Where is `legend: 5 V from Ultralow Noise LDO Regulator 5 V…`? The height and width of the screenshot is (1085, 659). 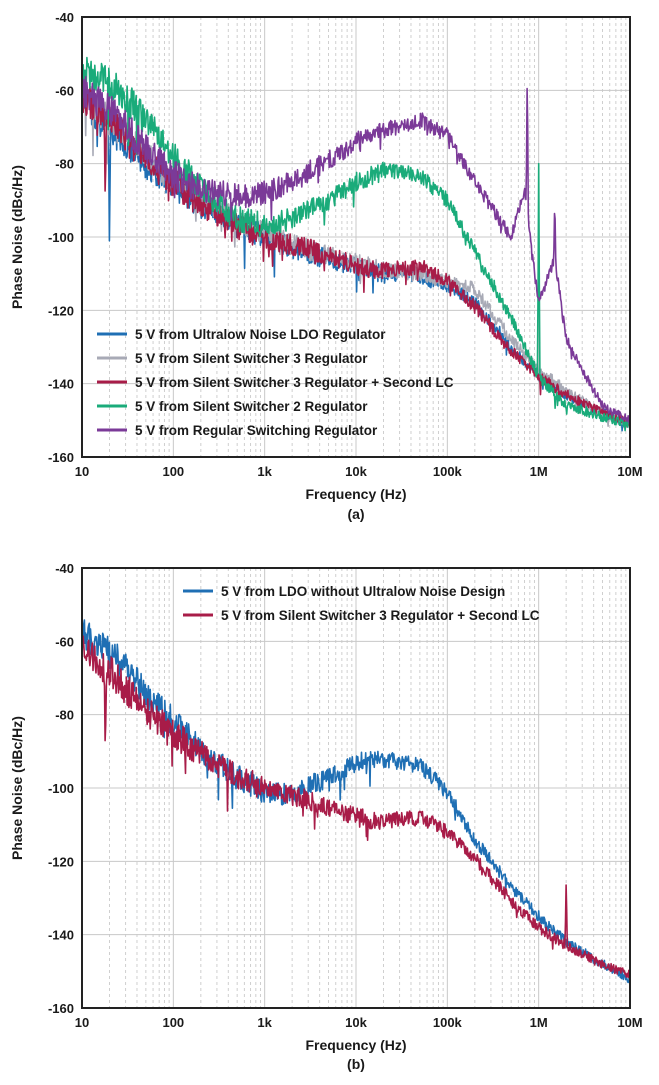 legend: 5 V from Ultralow Noise LDO Regulator 5 V… is located at coordinates (275, 382).